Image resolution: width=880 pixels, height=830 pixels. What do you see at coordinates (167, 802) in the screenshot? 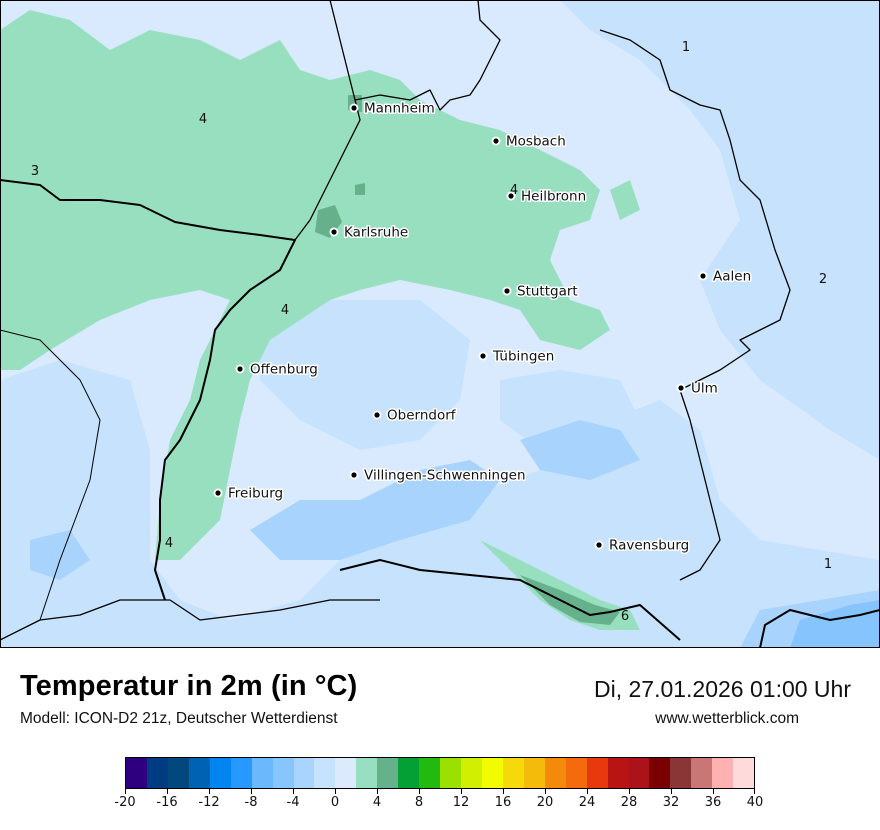
I see `colorbar-tick-label: -16` at bounding box center [167, 802].